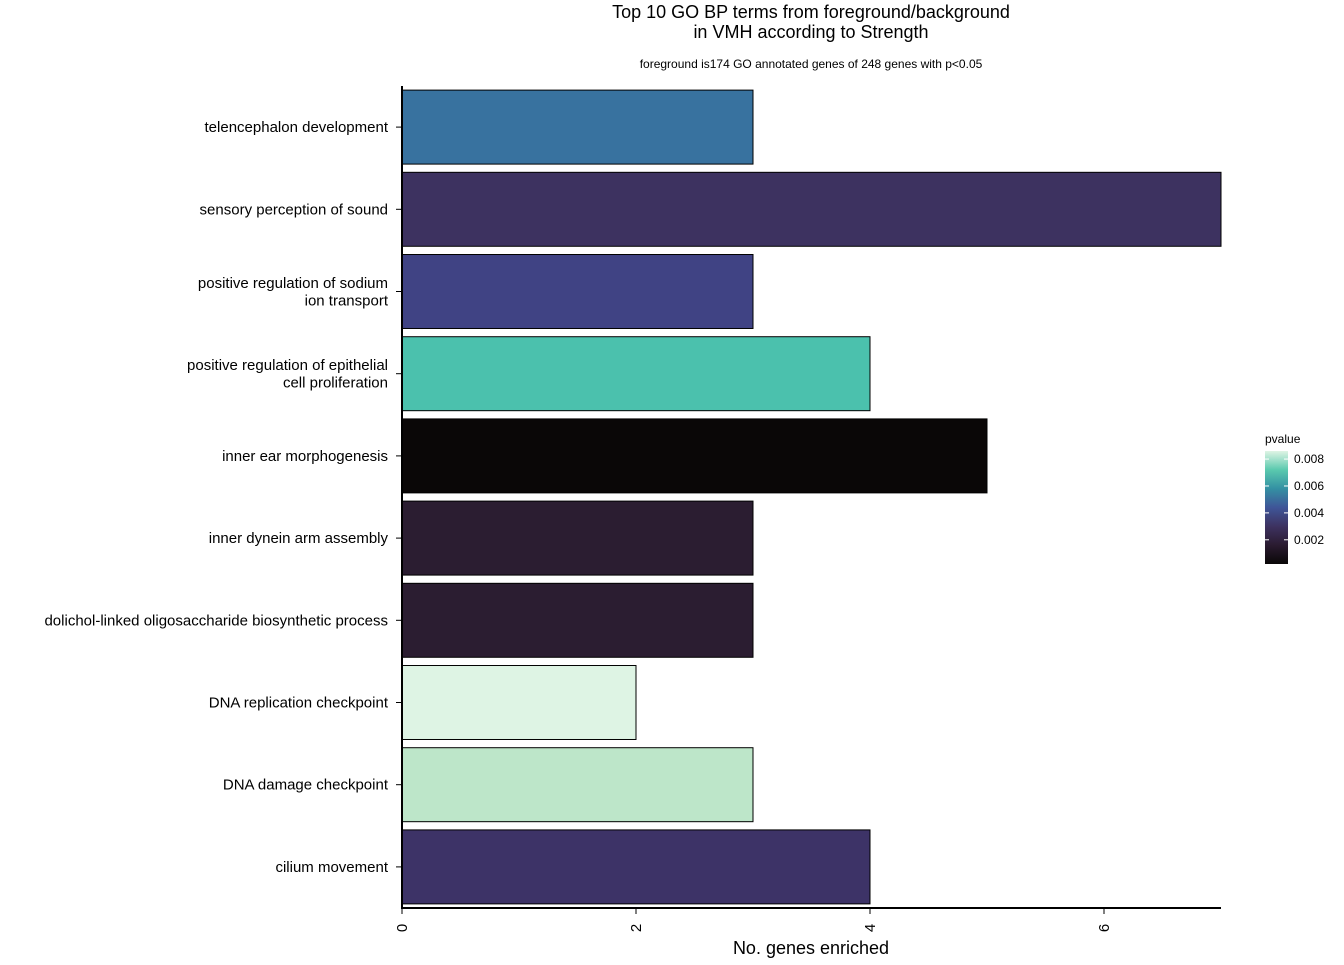 The width and height of the screenshot is (1344, 965). I want to click on x-axis-ticks: 0 2 4 6, so click(753, 920).